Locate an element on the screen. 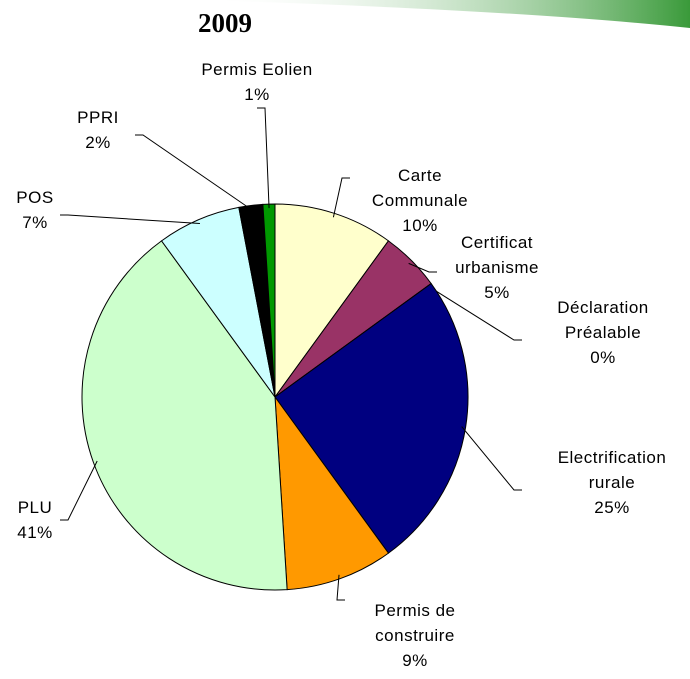  slice-label: Certificat urbanisme 5% is located at coordinates (497, 267).